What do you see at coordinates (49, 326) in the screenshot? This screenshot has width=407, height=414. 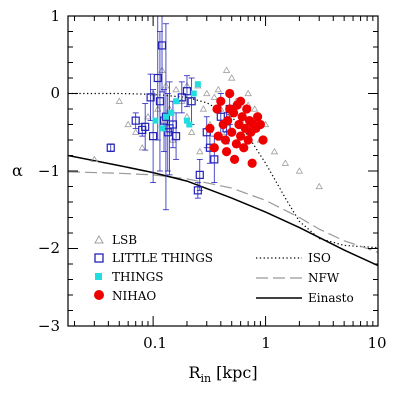 I see `y-tick-label-minus-3: −3` at bounding box center [49, 326].